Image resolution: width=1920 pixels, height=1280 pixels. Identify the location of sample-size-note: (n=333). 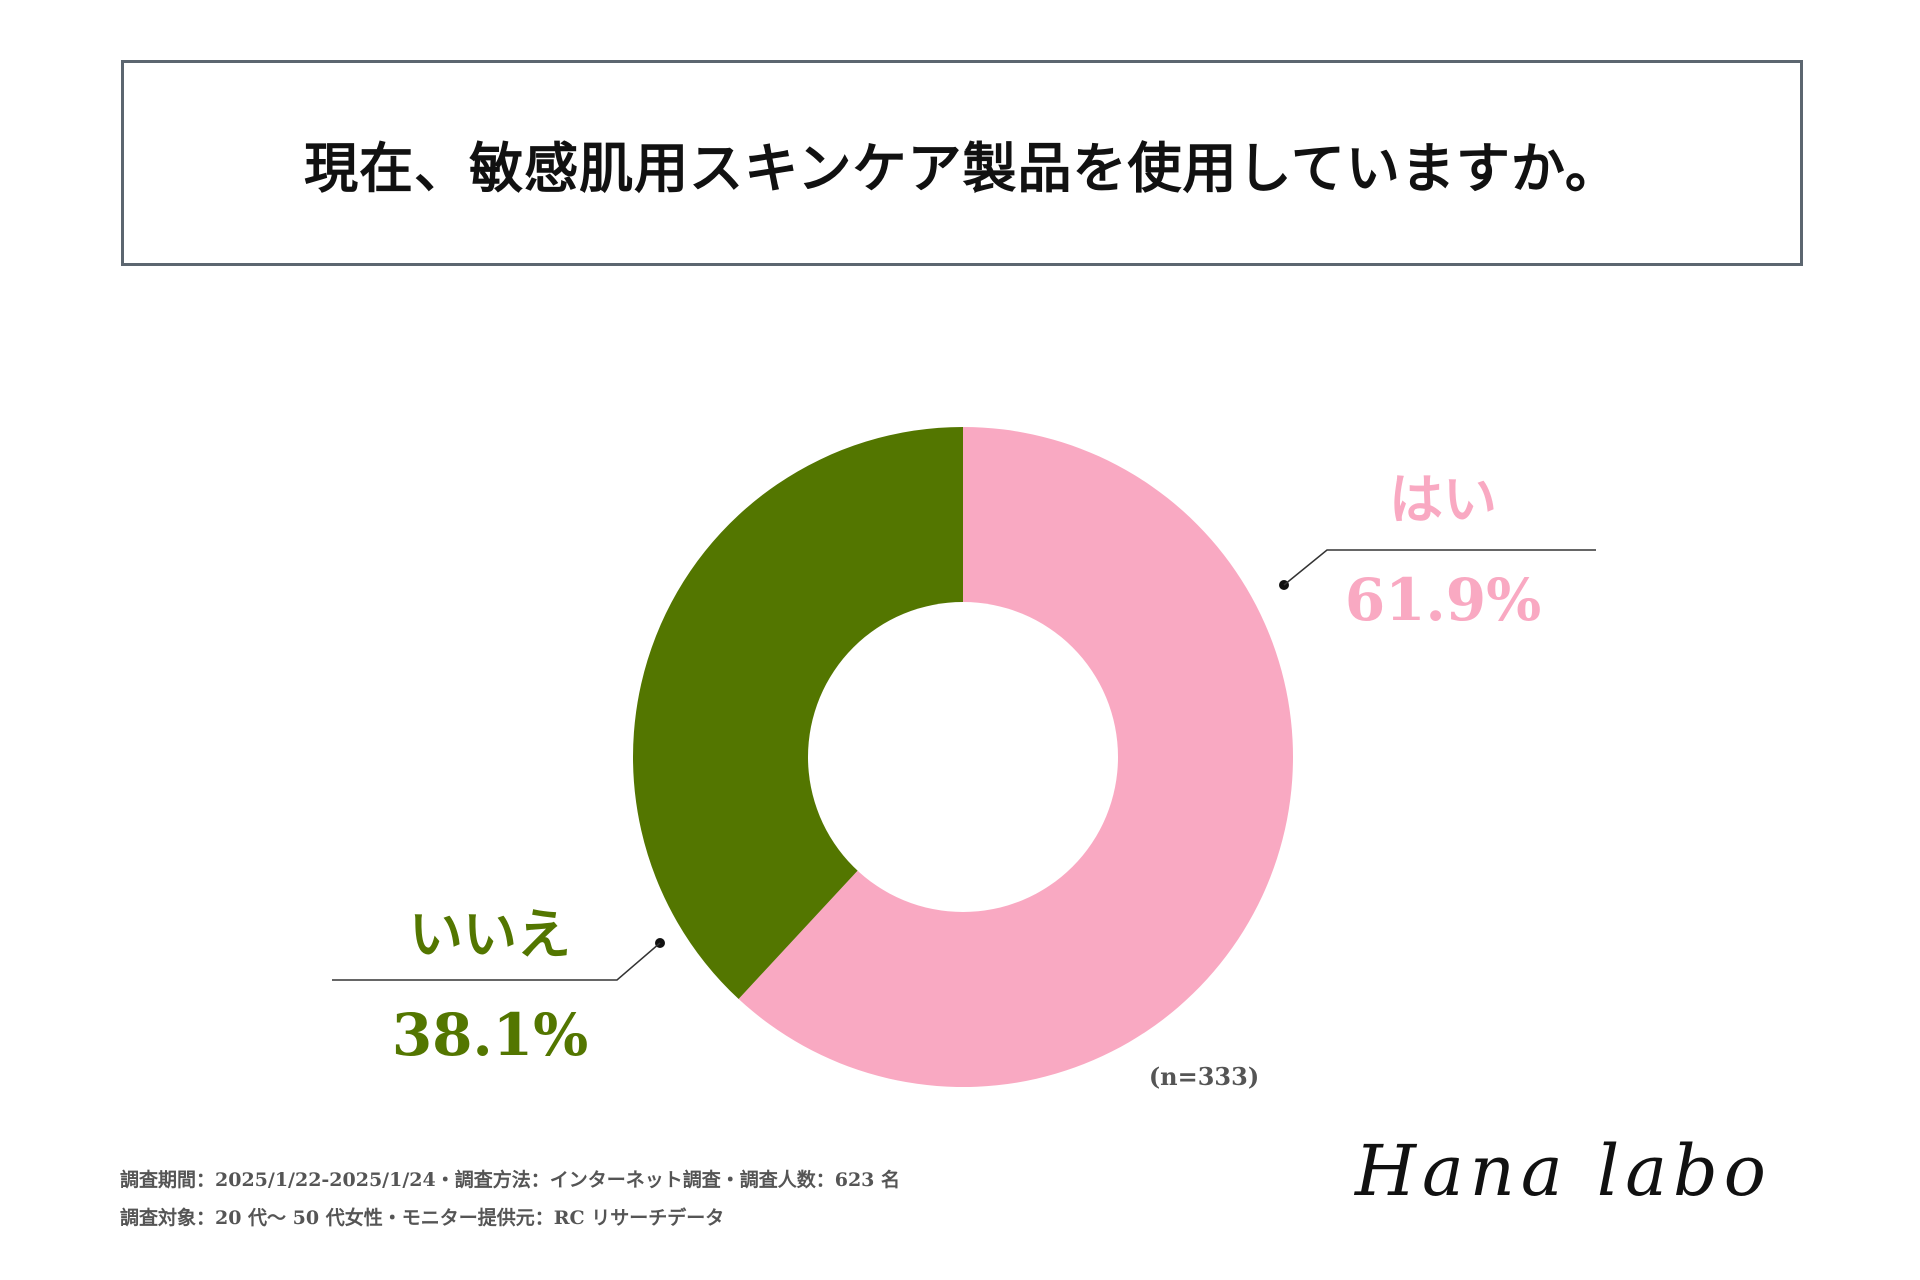
(1204, 1076).